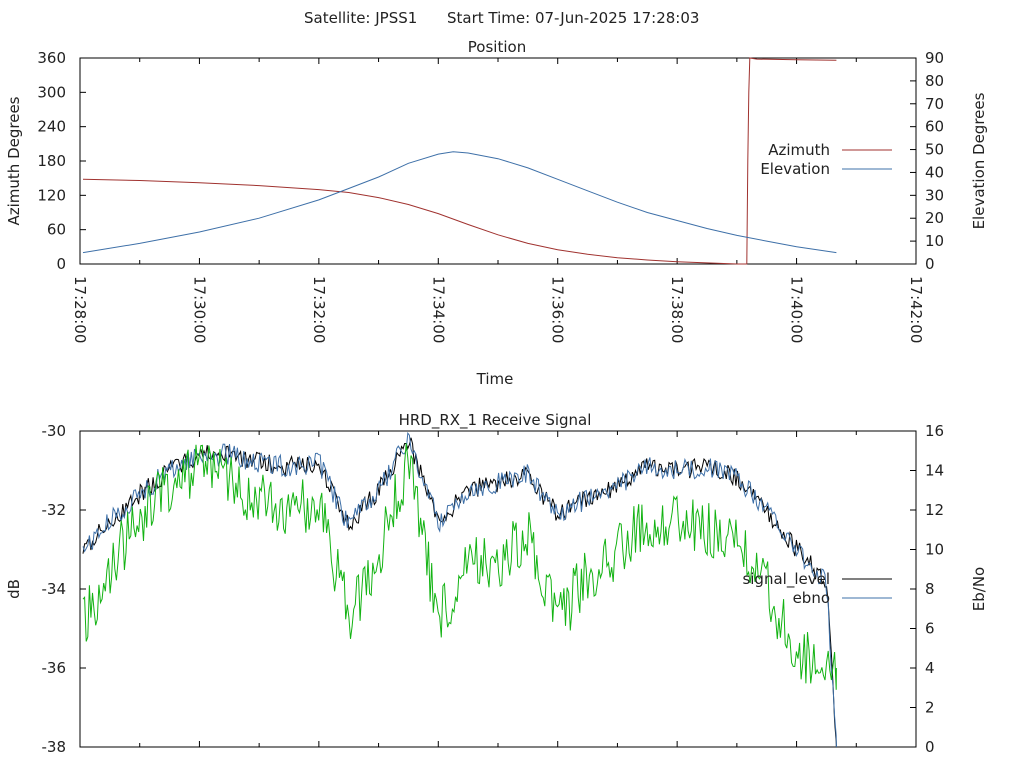 The width and height of the screenshot is (1024, 768). What do you see at coordinates (54, 510) in the screenshot?
I see `y-tick-label: -32` at bounding box center [54, 510].